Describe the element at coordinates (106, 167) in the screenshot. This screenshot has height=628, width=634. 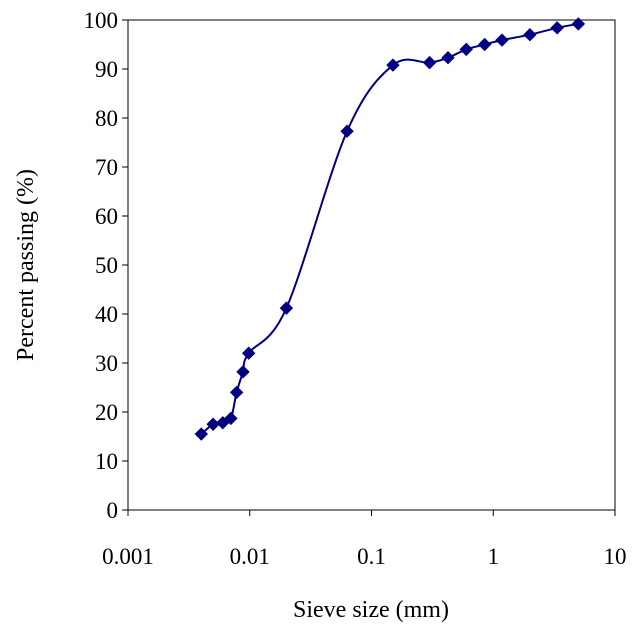
I see `y-tick-label: 70` at that location.